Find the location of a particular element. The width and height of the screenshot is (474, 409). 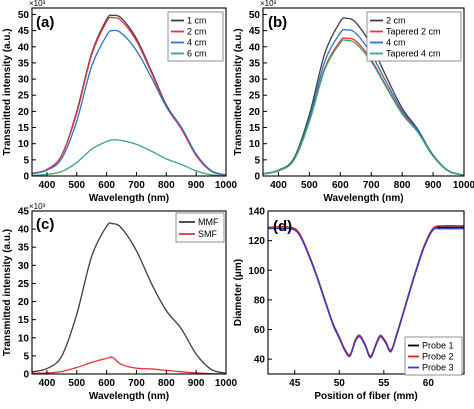

y-tick-label: 60 is located at coordinates (260, 330).